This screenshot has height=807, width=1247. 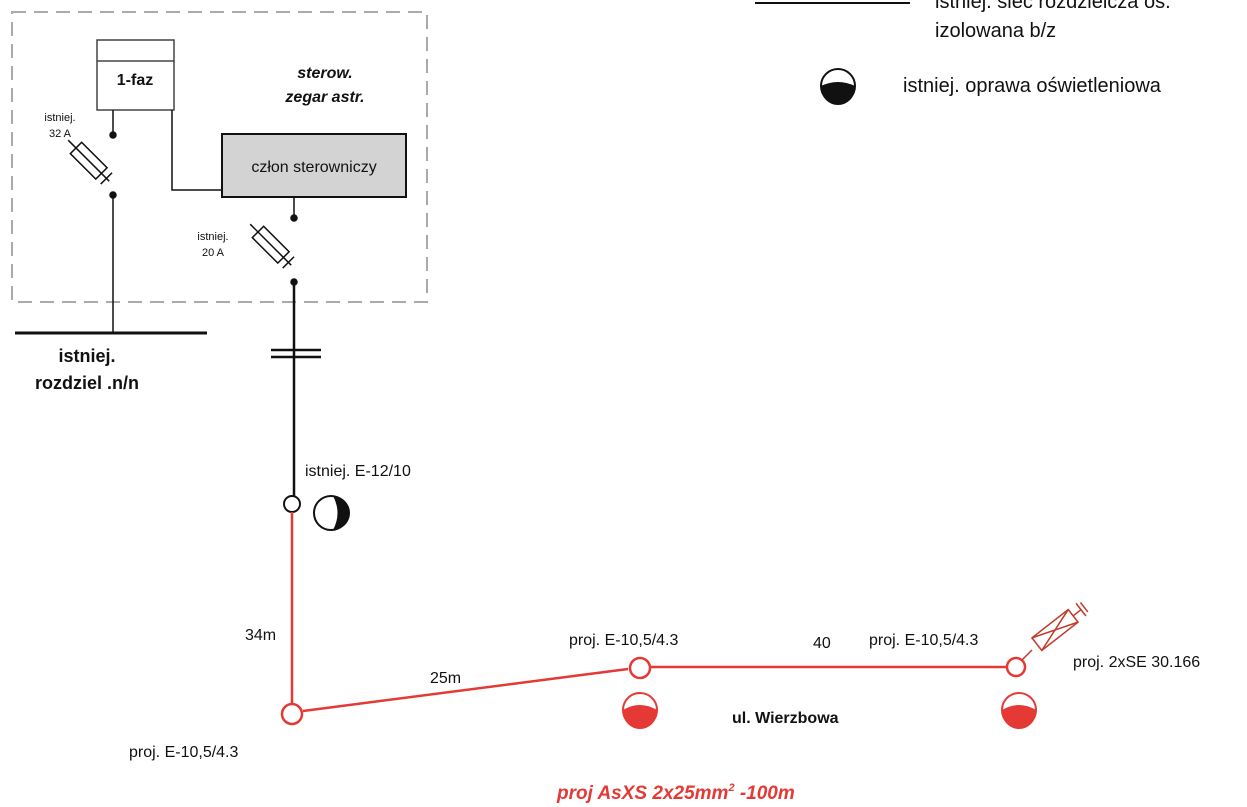 I want to click on phase-meter-box, so click(x=135, y=75).